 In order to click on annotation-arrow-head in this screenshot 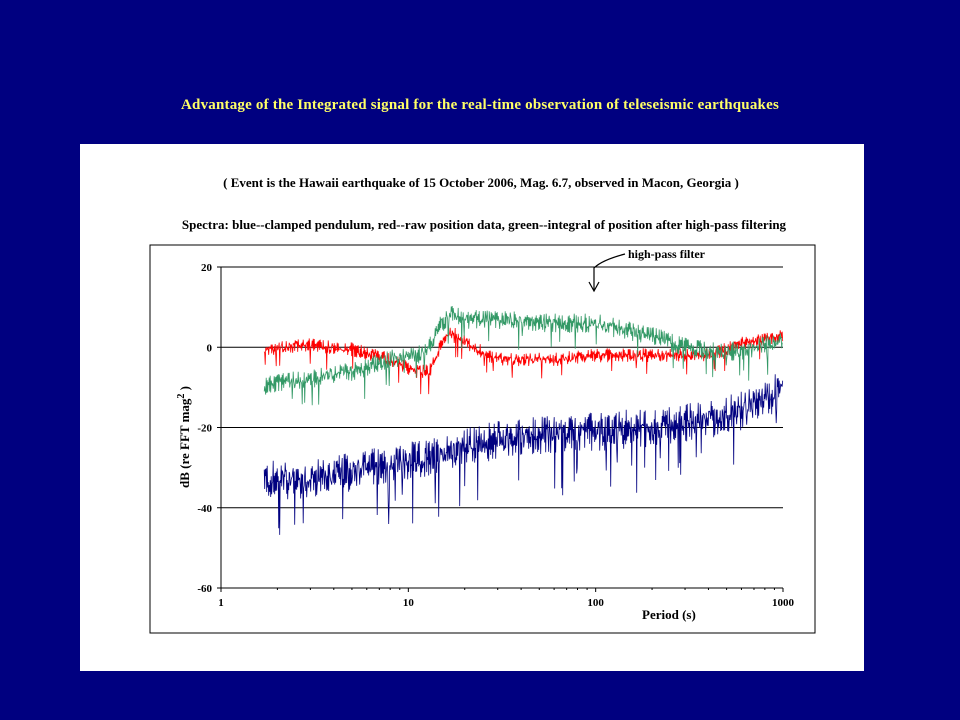, I will do `click(594, 287)`.